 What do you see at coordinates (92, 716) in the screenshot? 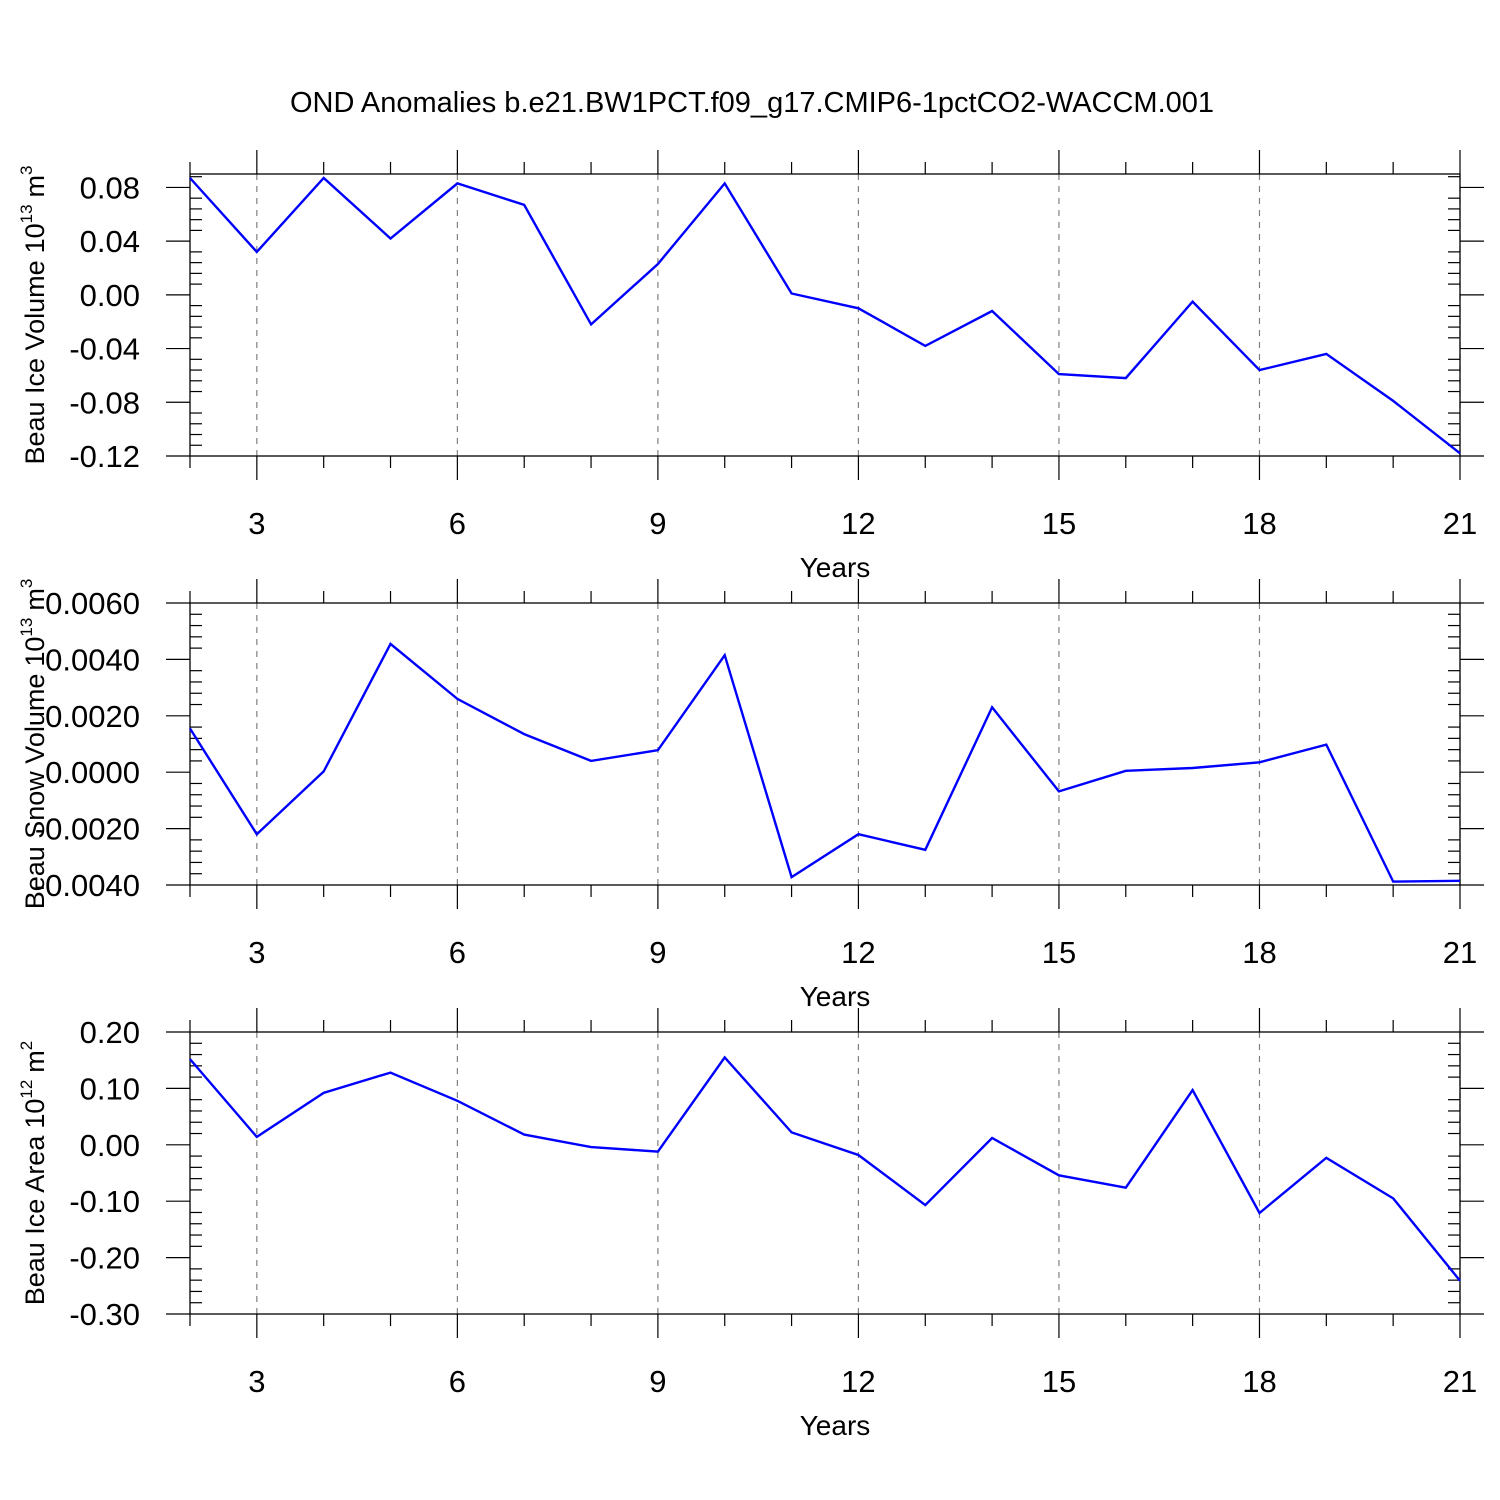
I see `y-tick-label: 0.0020` at bounding box center [92, 716].